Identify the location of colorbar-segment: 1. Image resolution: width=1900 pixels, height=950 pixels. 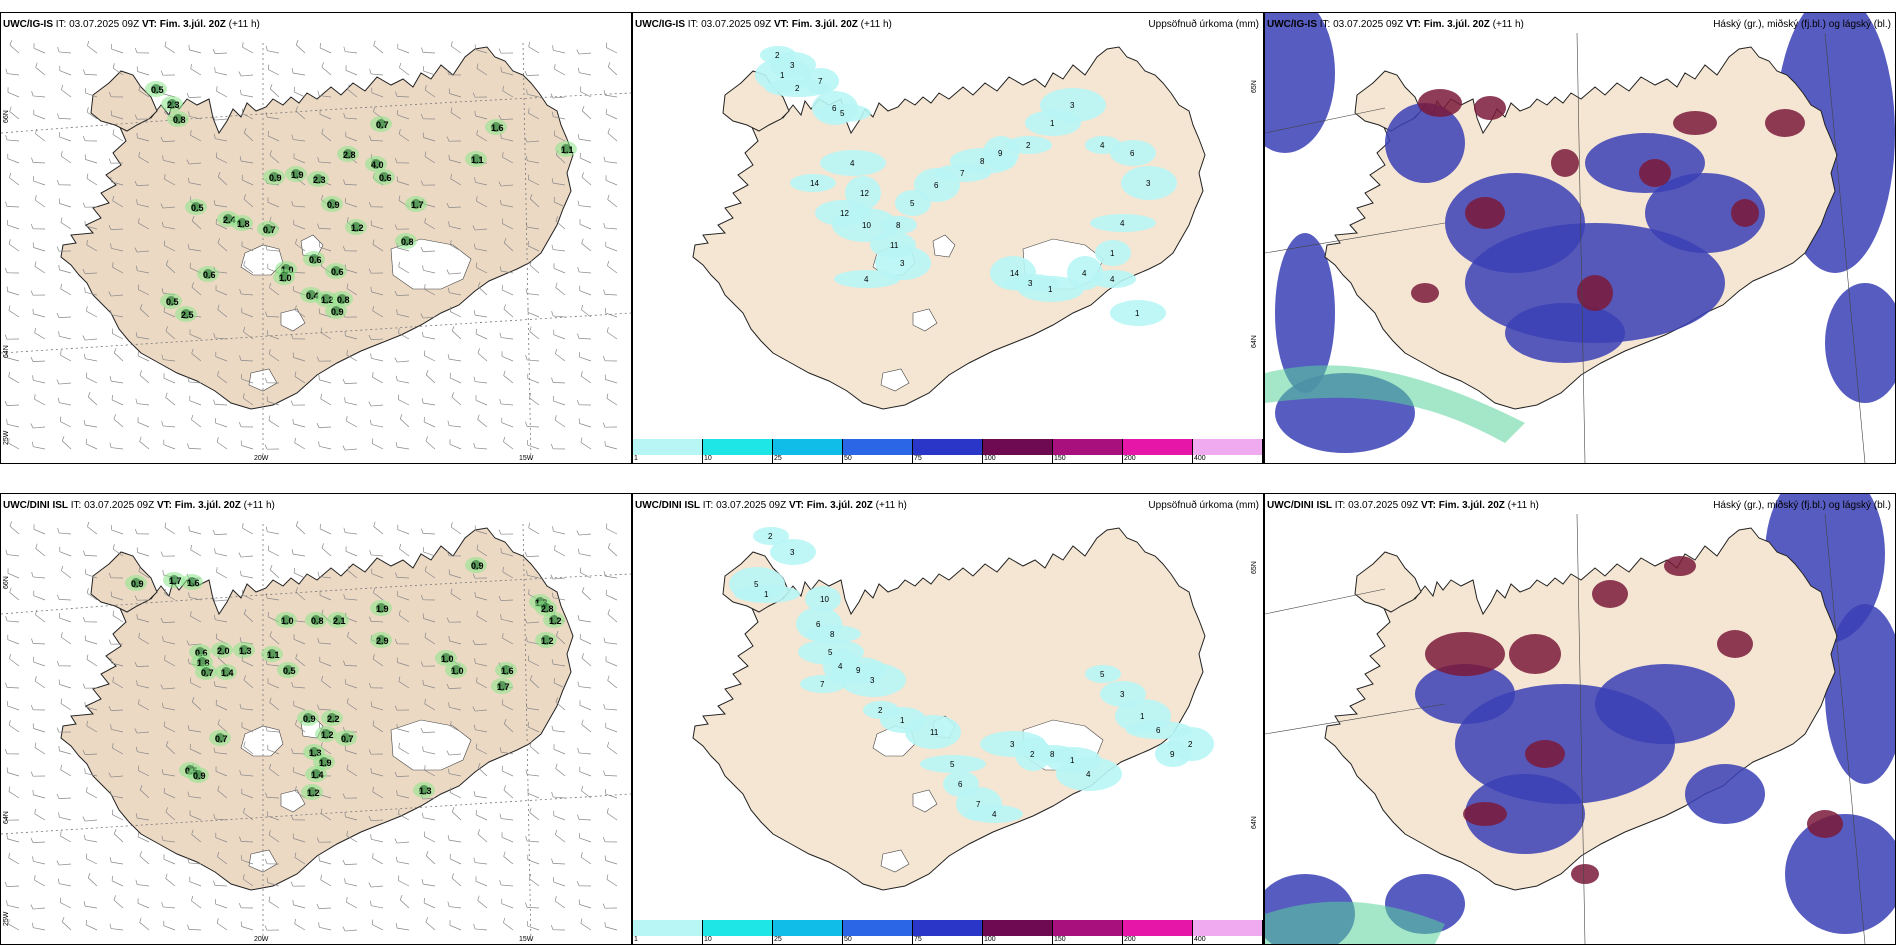
(668, 451).